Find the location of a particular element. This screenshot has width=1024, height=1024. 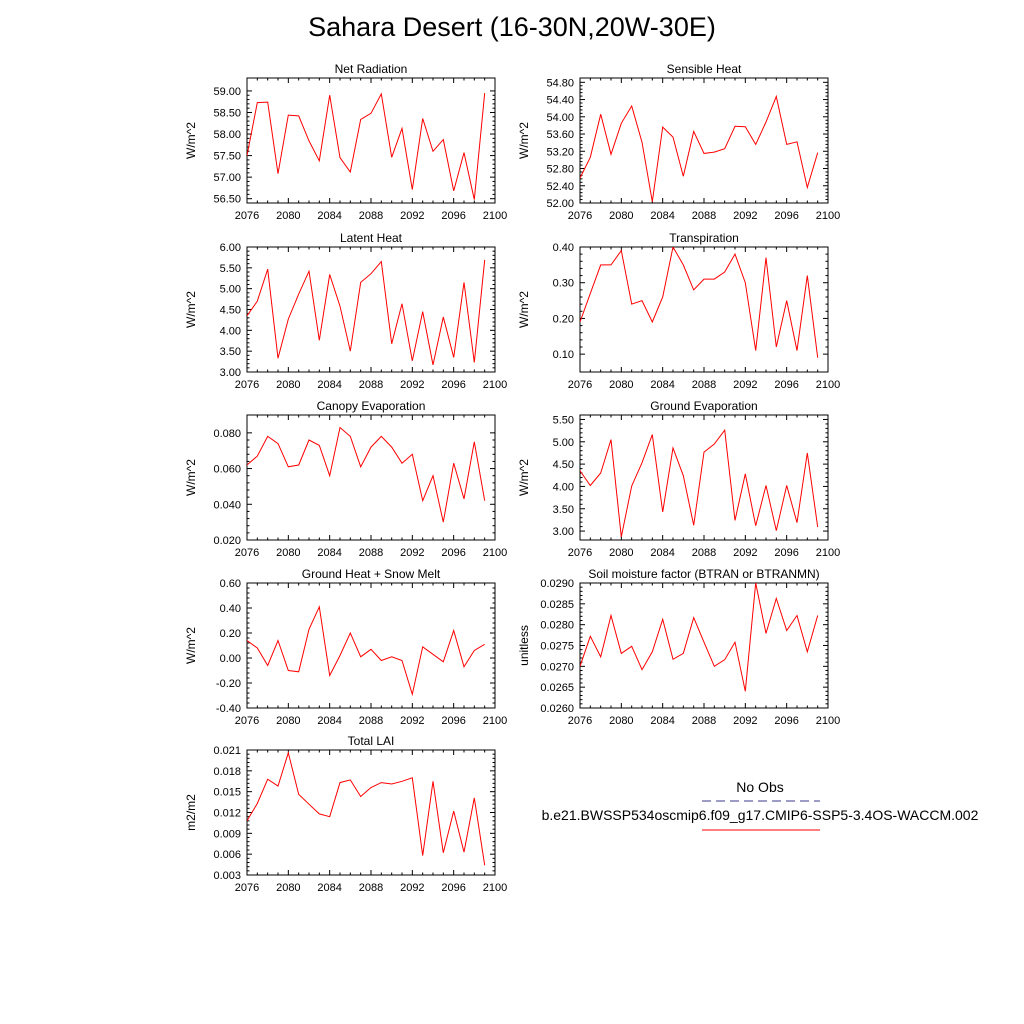

panel-title: Ground Heat + Snow Melt is located at coordinates (371, 574).